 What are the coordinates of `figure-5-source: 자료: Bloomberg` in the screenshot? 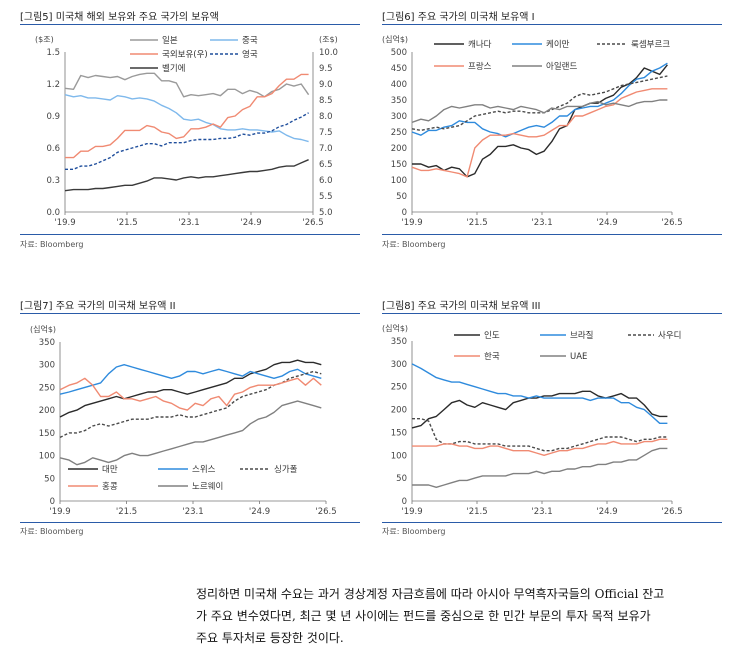 It's located at (52, 244).